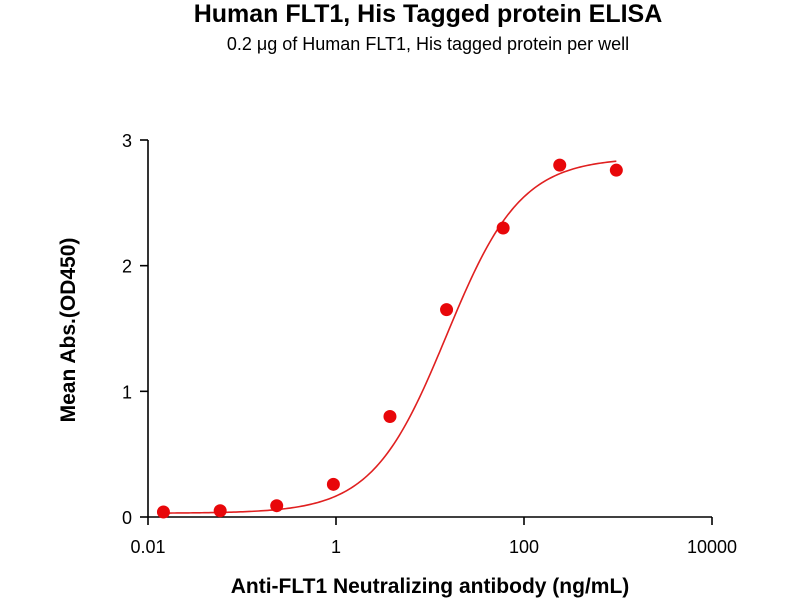  Describe the element at coordinates (68, 330) in the screenshot. I see `y-axis-title: Mean Abs.(OD450)` at that location.